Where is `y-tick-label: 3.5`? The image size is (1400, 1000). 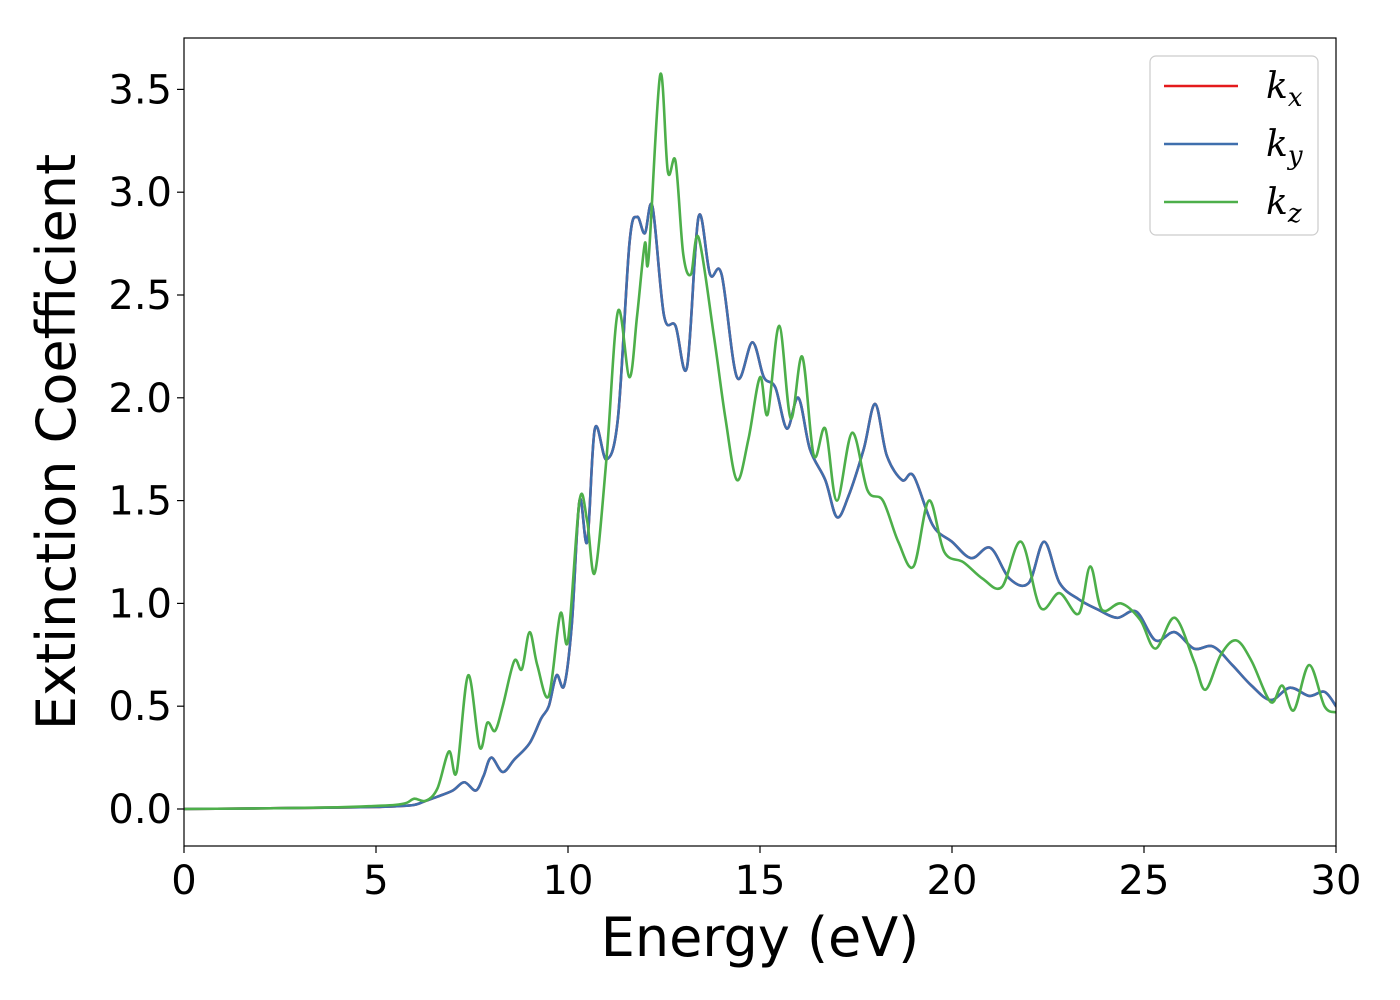 y-tick-label: 3.5 is located at coordinates (140, 90).